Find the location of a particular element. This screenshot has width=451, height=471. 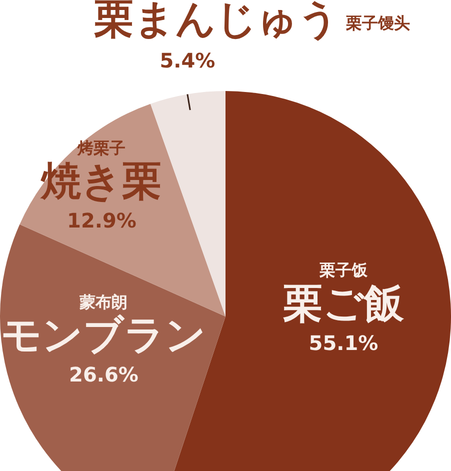

text: 蒙布朗 is located at coordinates (104, 302).